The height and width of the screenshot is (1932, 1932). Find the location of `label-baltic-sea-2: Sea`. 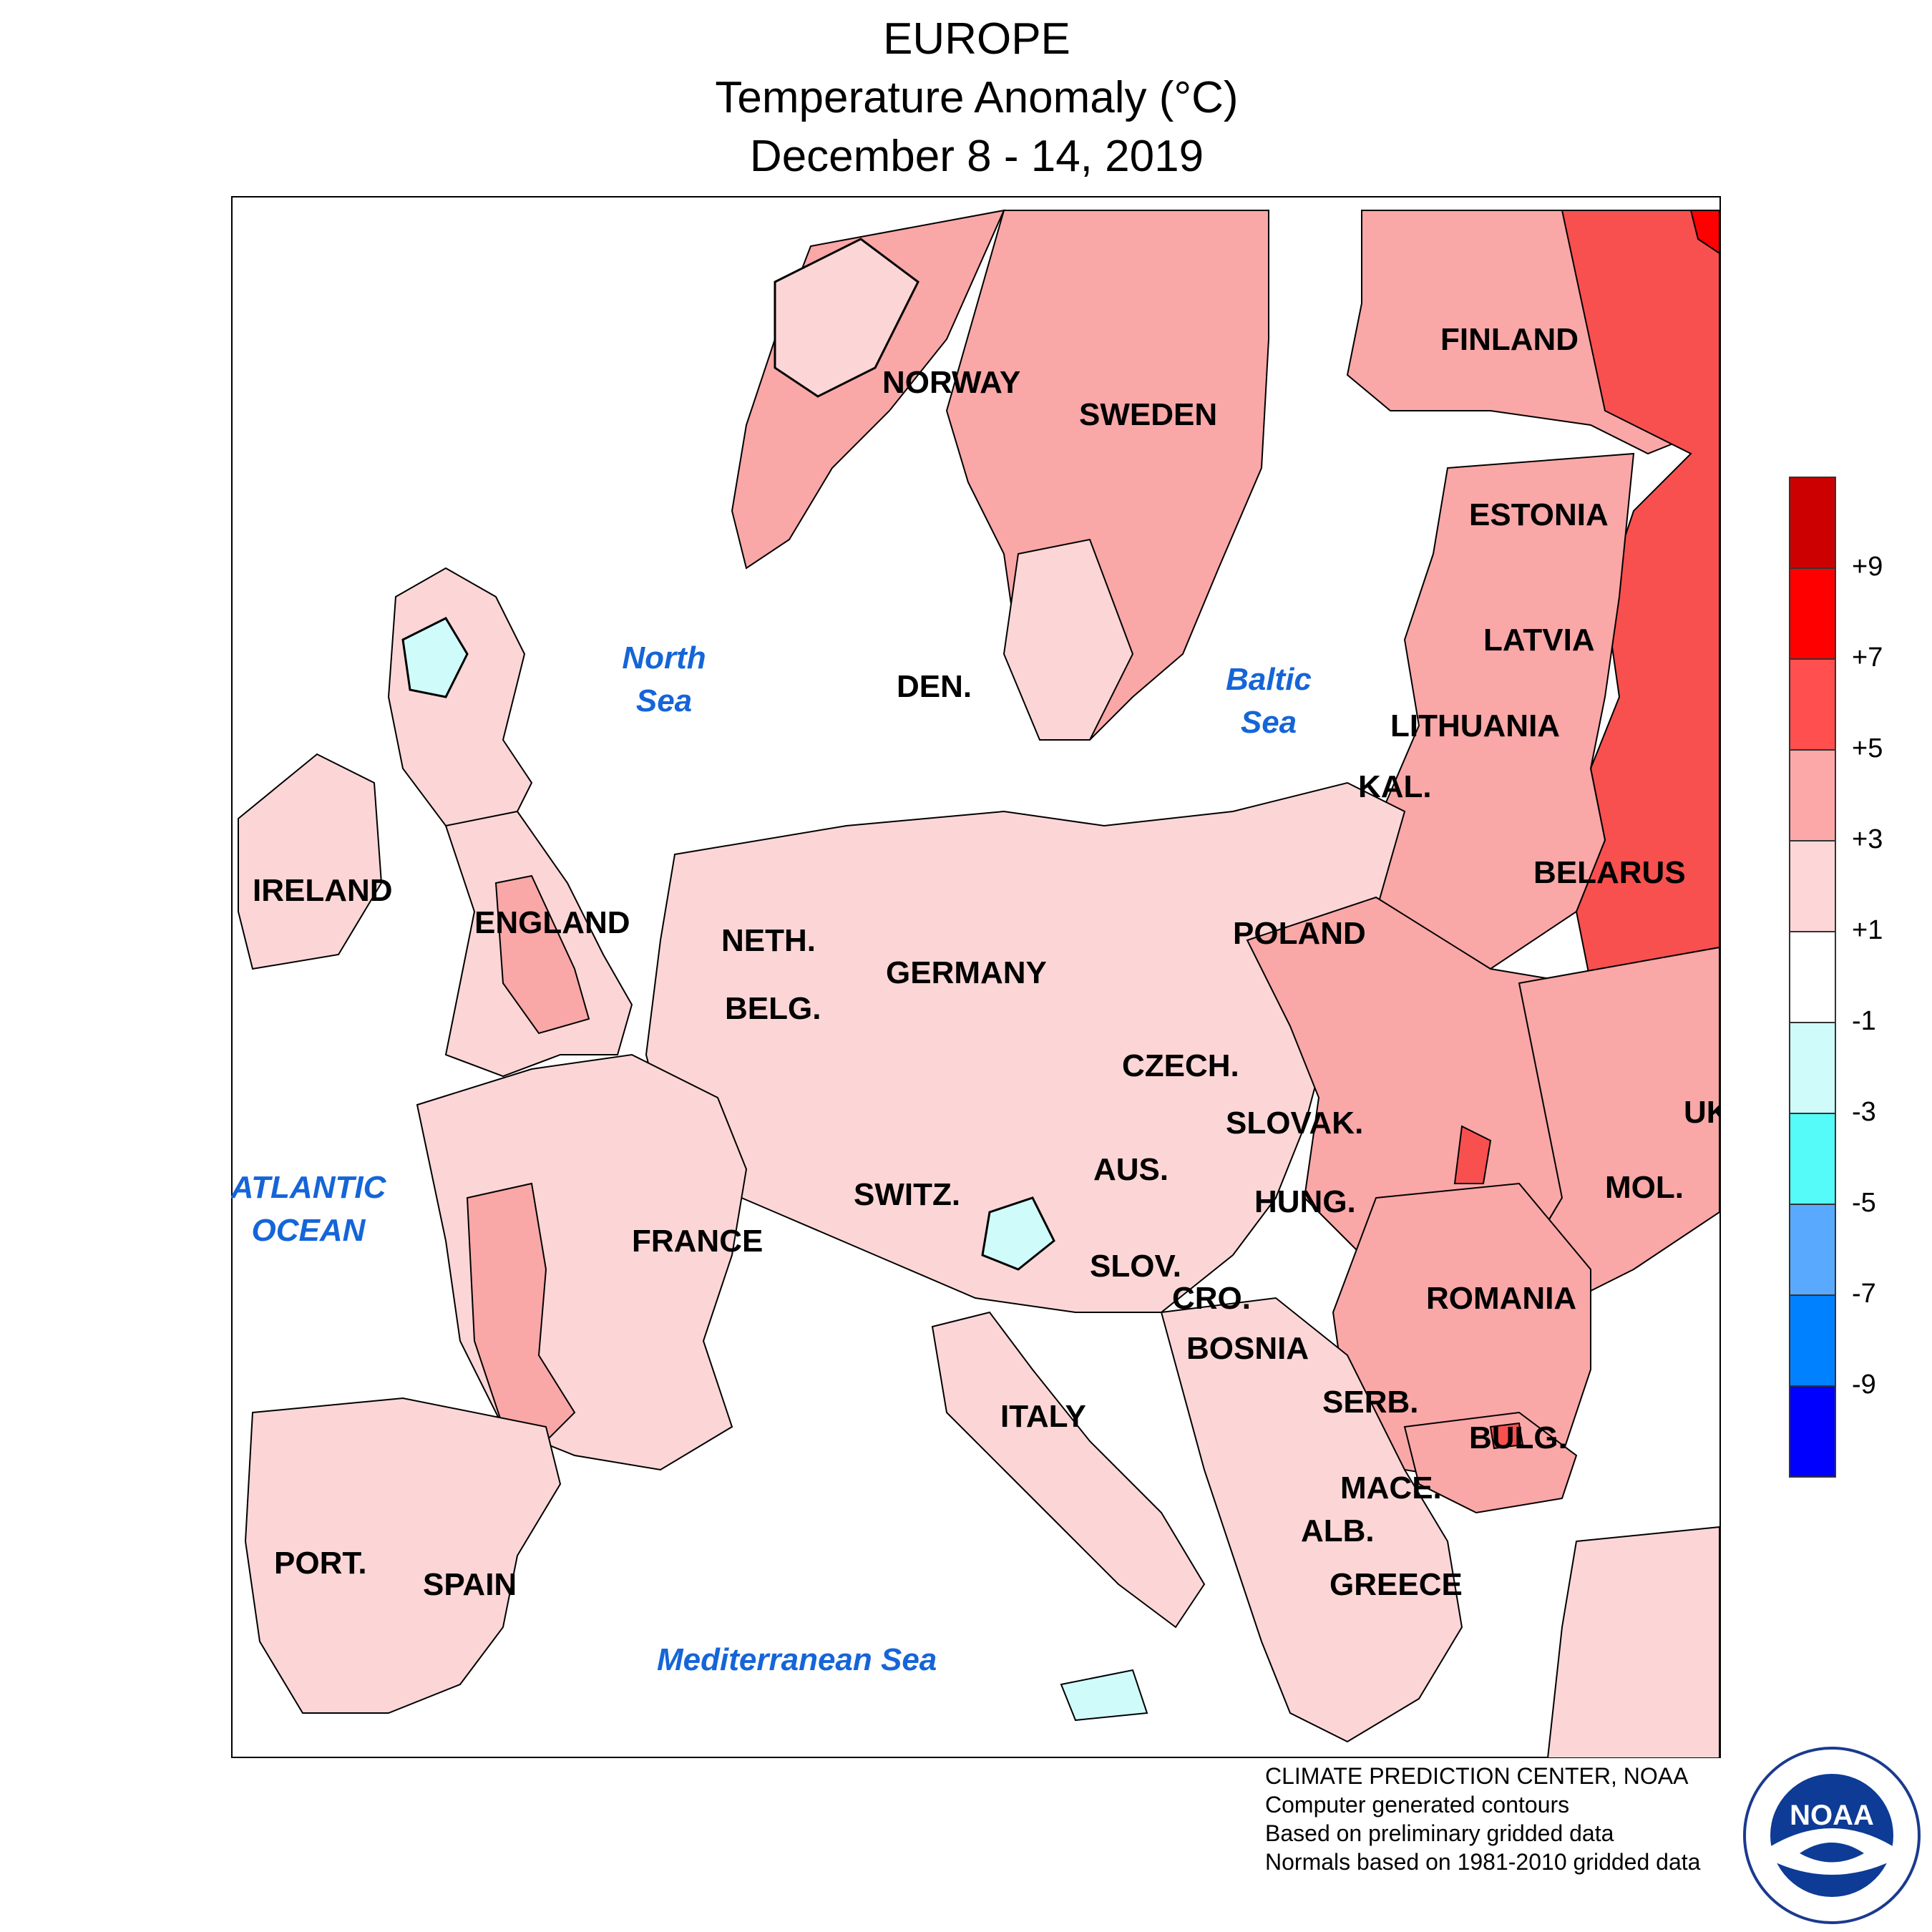

label-baltic-sea-2: Sea is located at coordinates (1269, 722).